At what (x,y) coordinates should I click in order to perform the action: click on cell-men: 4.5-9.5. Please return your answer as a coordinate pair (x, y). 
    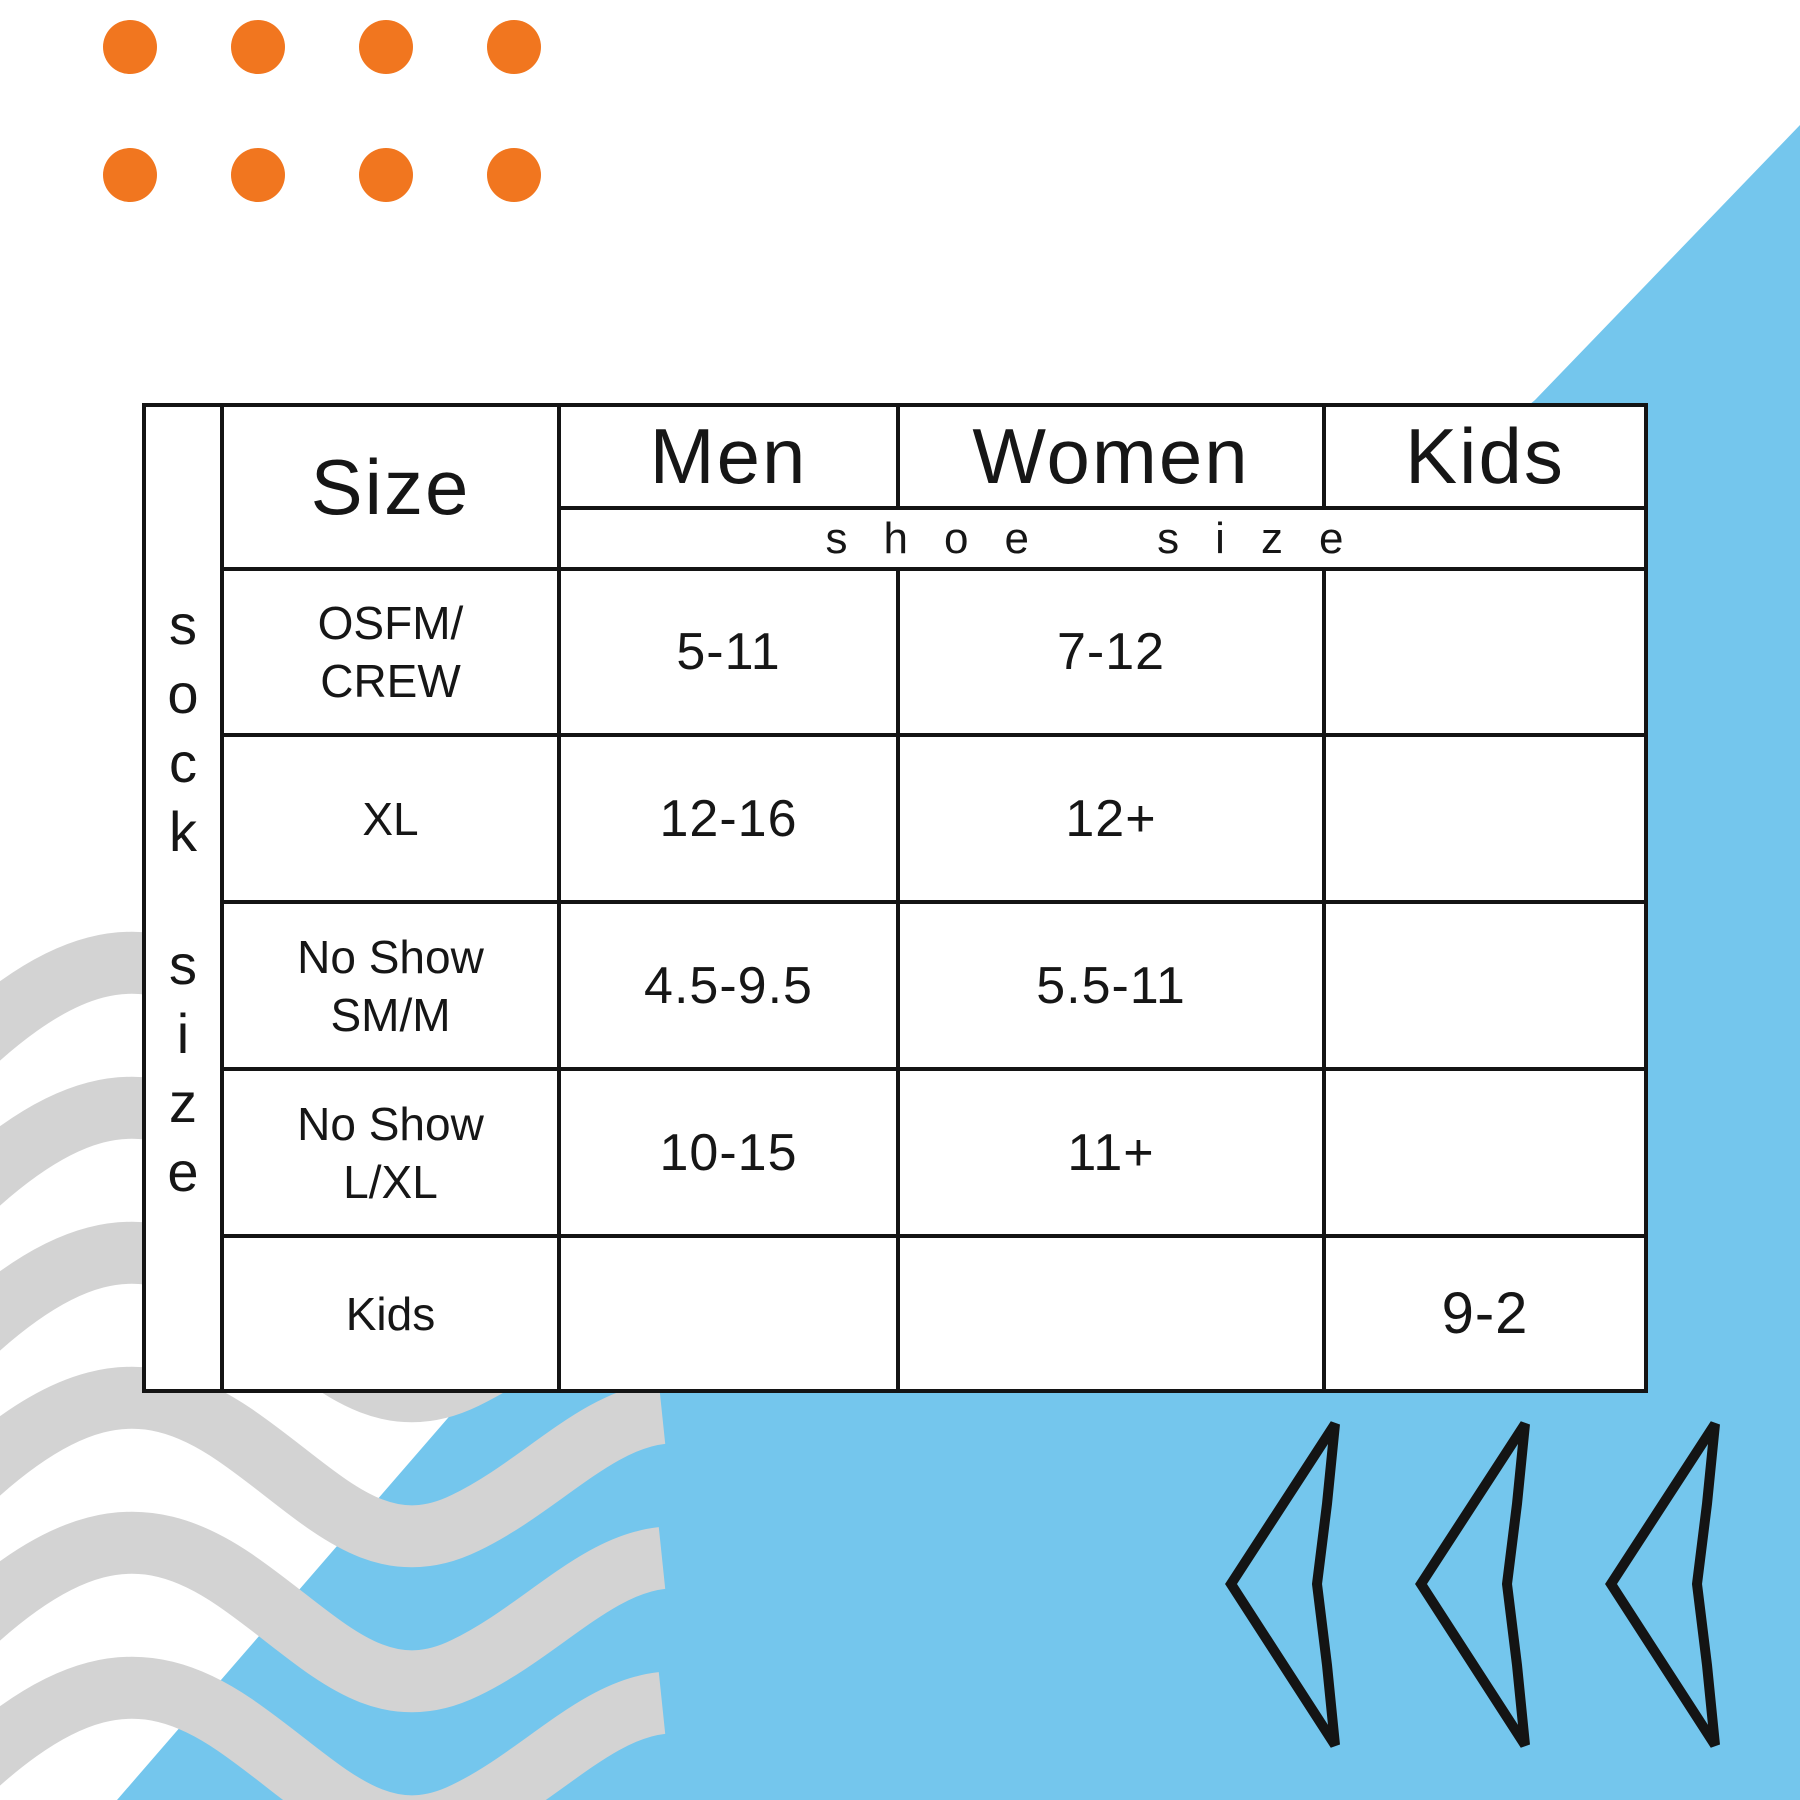
    Looking at the image, I should click on (728, 985).